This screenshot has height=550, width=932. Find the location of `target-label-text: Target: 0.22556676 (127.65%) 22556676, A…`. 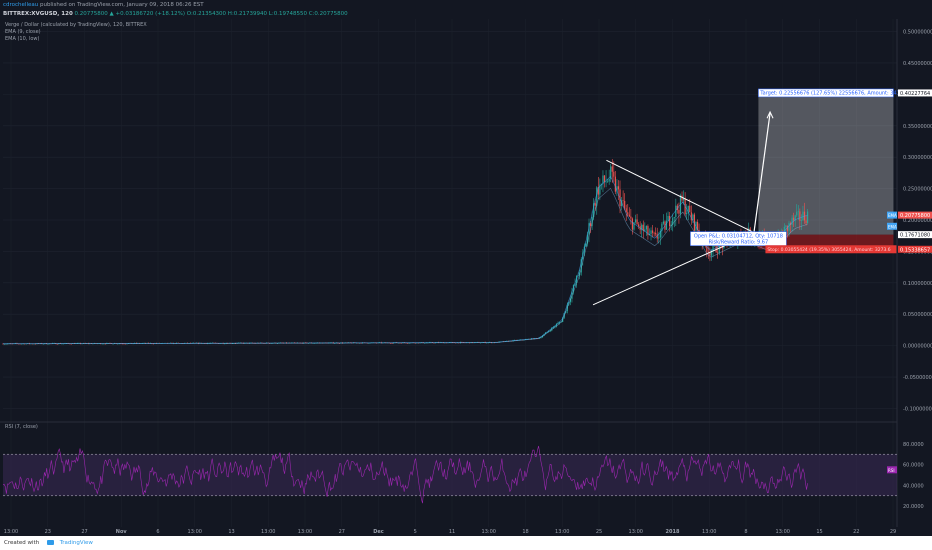

target-label-text: Target: 0.22556676 (127.65%) 22556676, A… is located at coordinates (833, 94).